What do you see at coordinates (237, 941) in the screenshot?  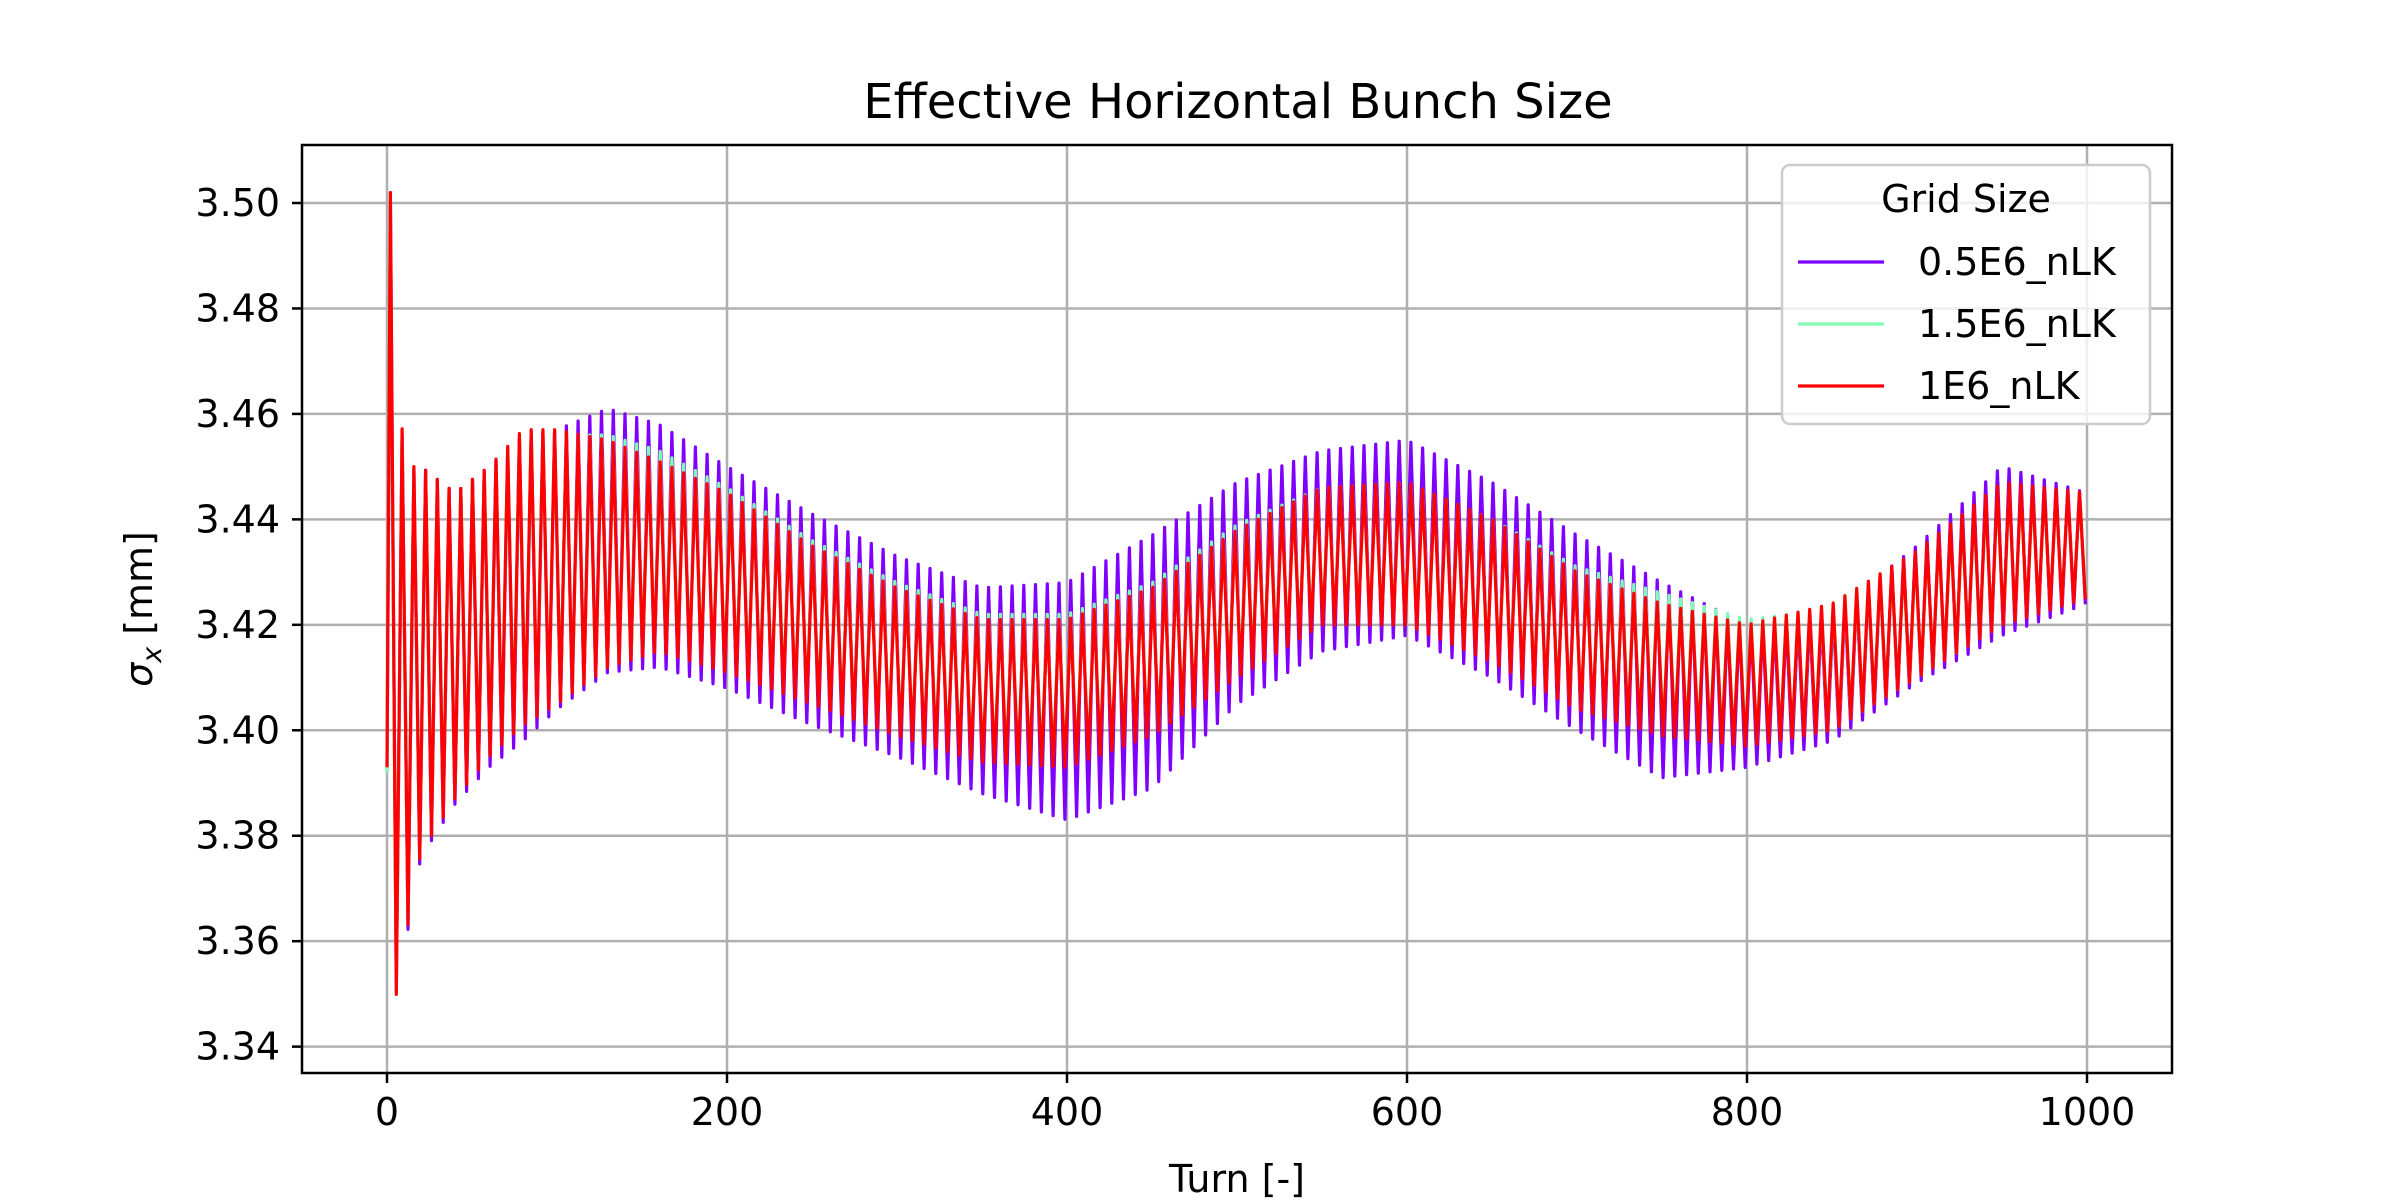 I see `y-tick-label: 3.36` at bounding box center [237, 941].